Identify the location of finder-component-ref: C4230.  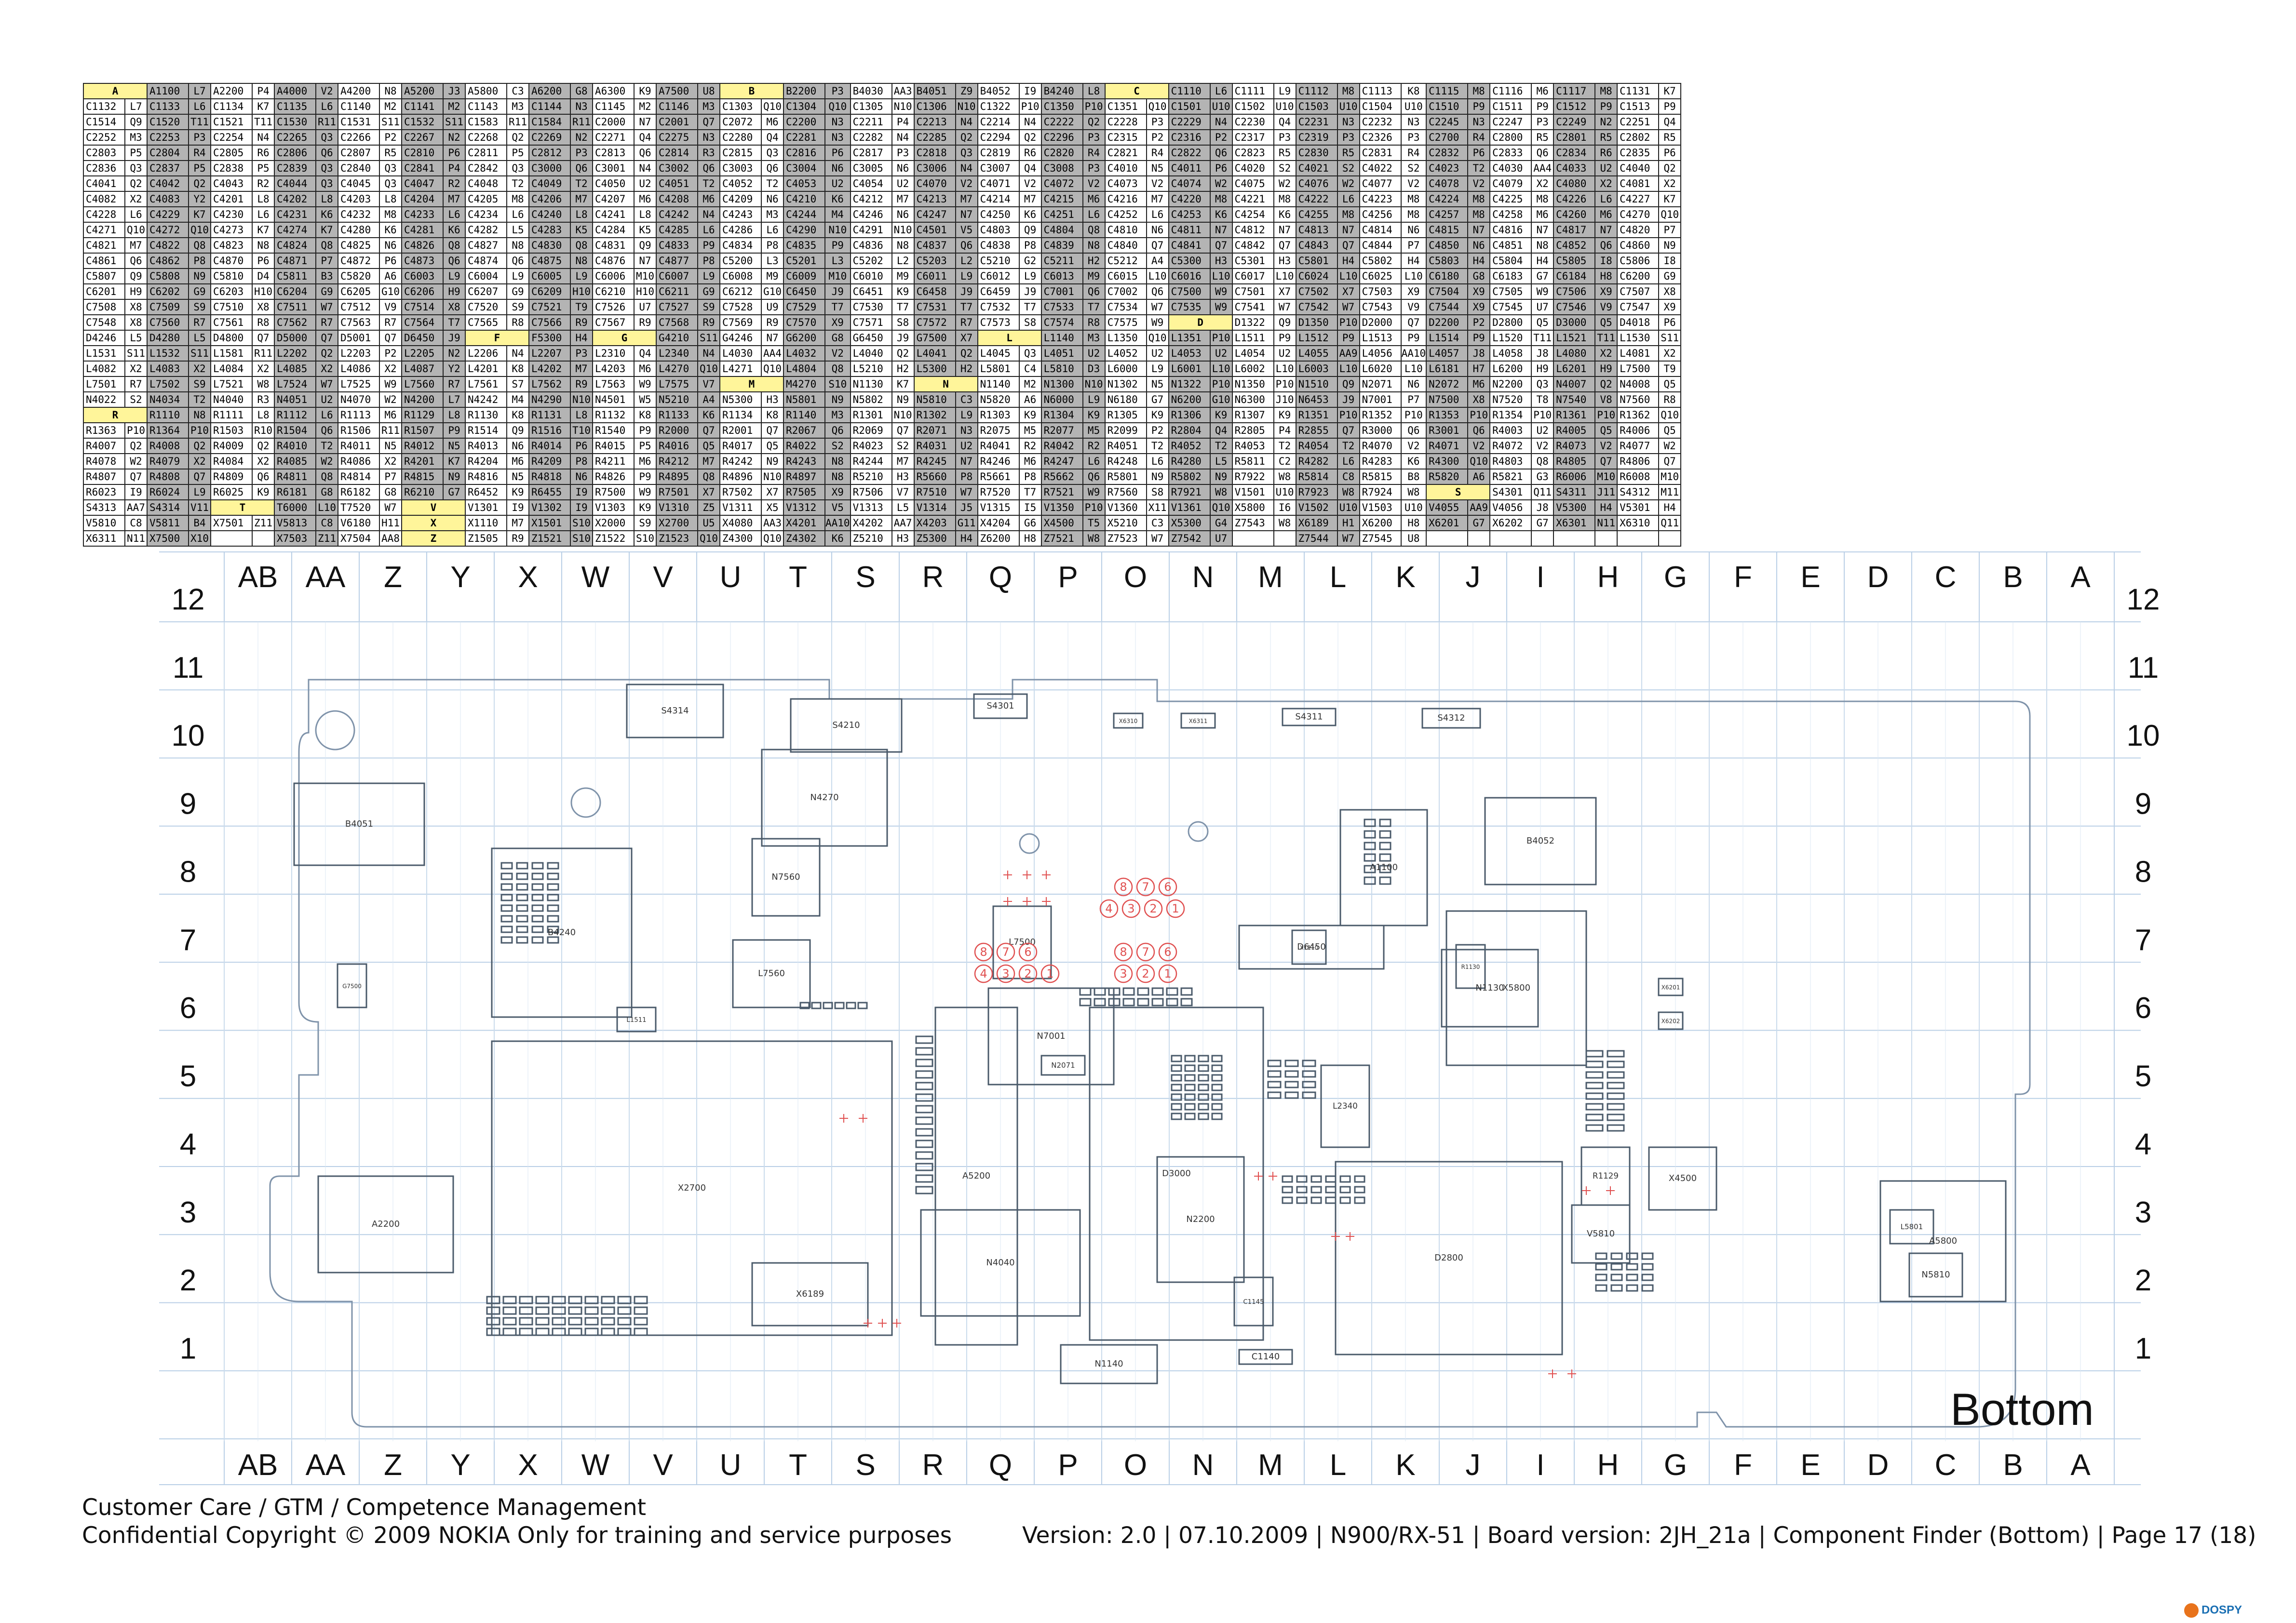
(231, 214).